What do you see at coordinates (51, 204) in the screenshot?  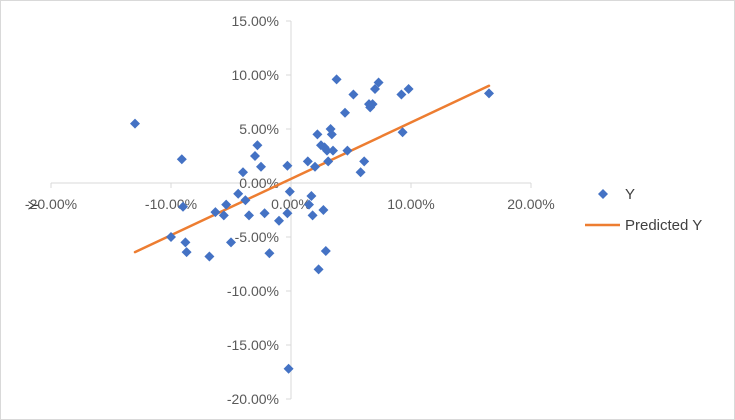 I see `x-tick-label: -20.00%` at bounding box center [51, 204].